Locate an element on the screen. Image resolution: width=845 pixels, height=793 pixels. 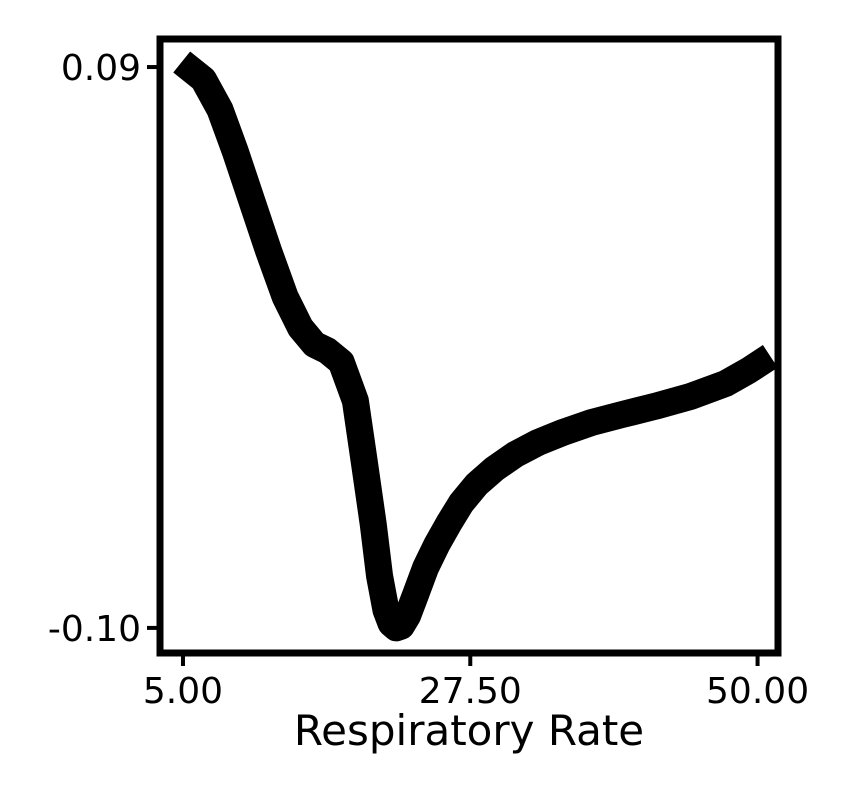
y-tick-label: -0.10 is located at coordinates (94, 629).